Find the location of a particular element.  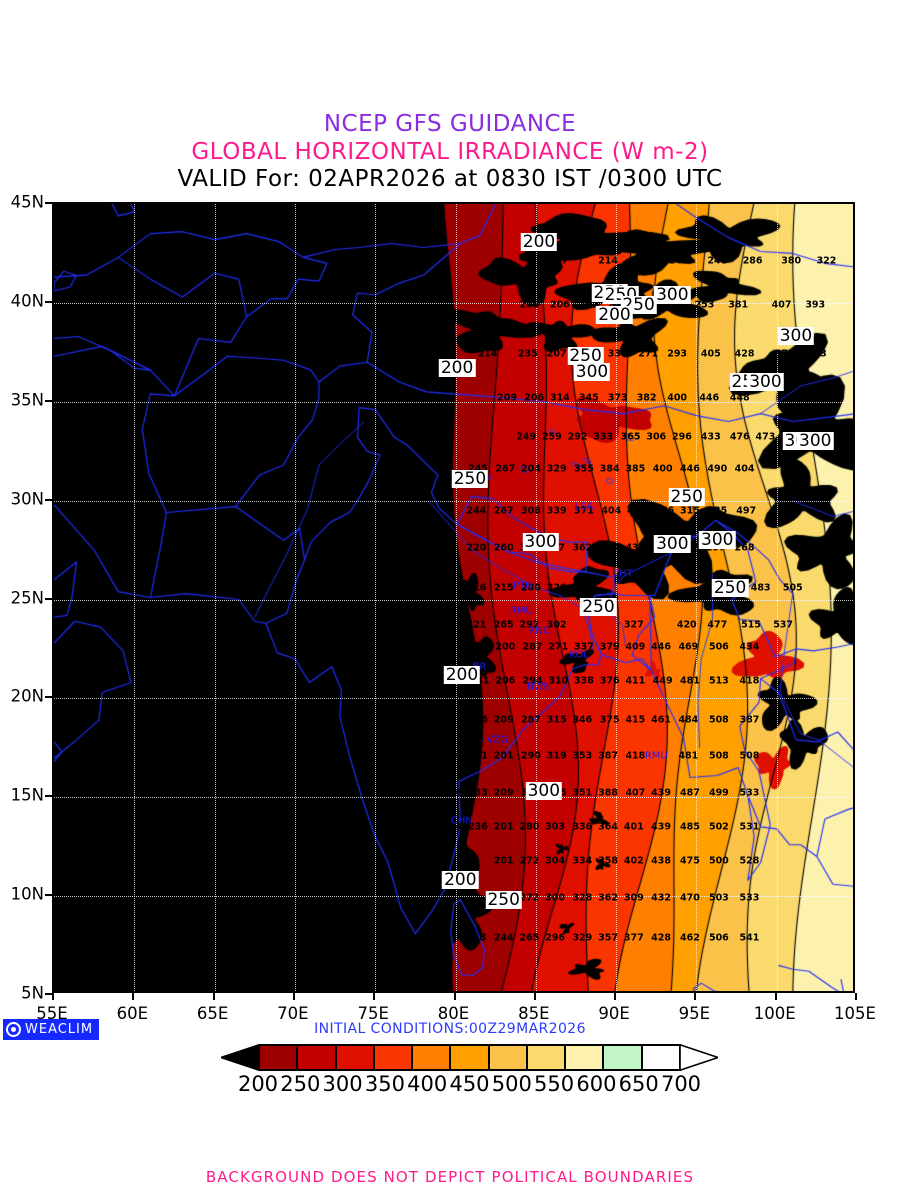

page-subtitle: GLOBAL HORIZONTAL IRRADIANCE (W m-2) is located at coordinates (450, 152).